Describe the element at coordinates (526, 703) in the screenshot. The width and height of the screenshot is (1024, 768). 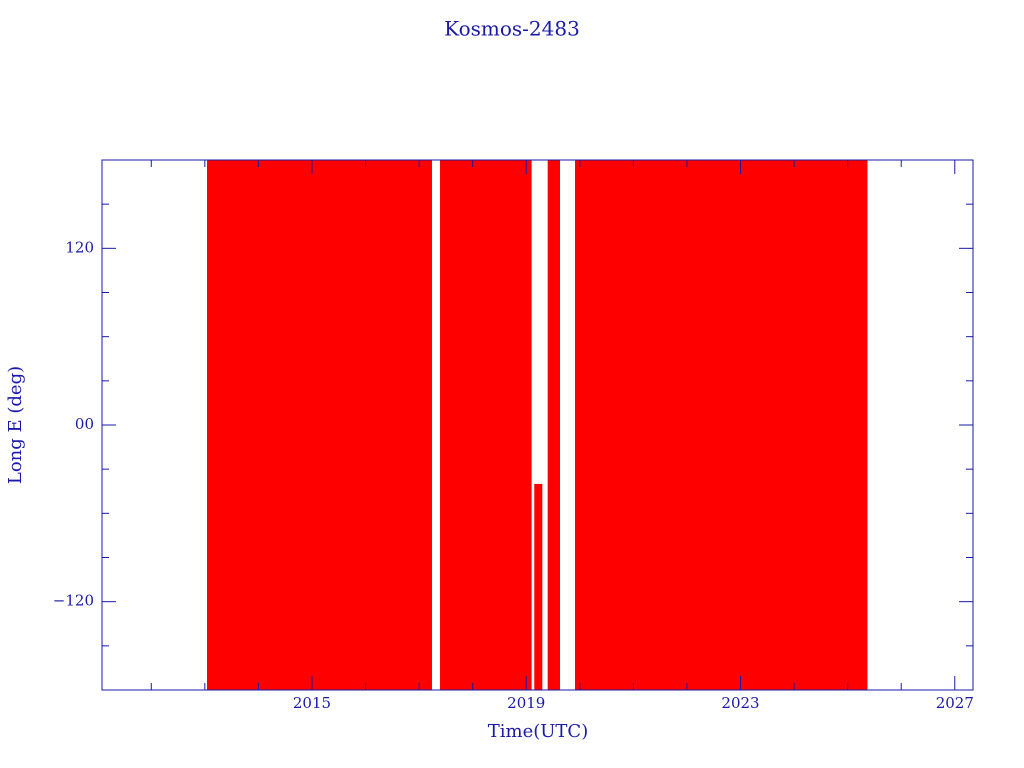
I see `x-tick-label: 2019` at that location.